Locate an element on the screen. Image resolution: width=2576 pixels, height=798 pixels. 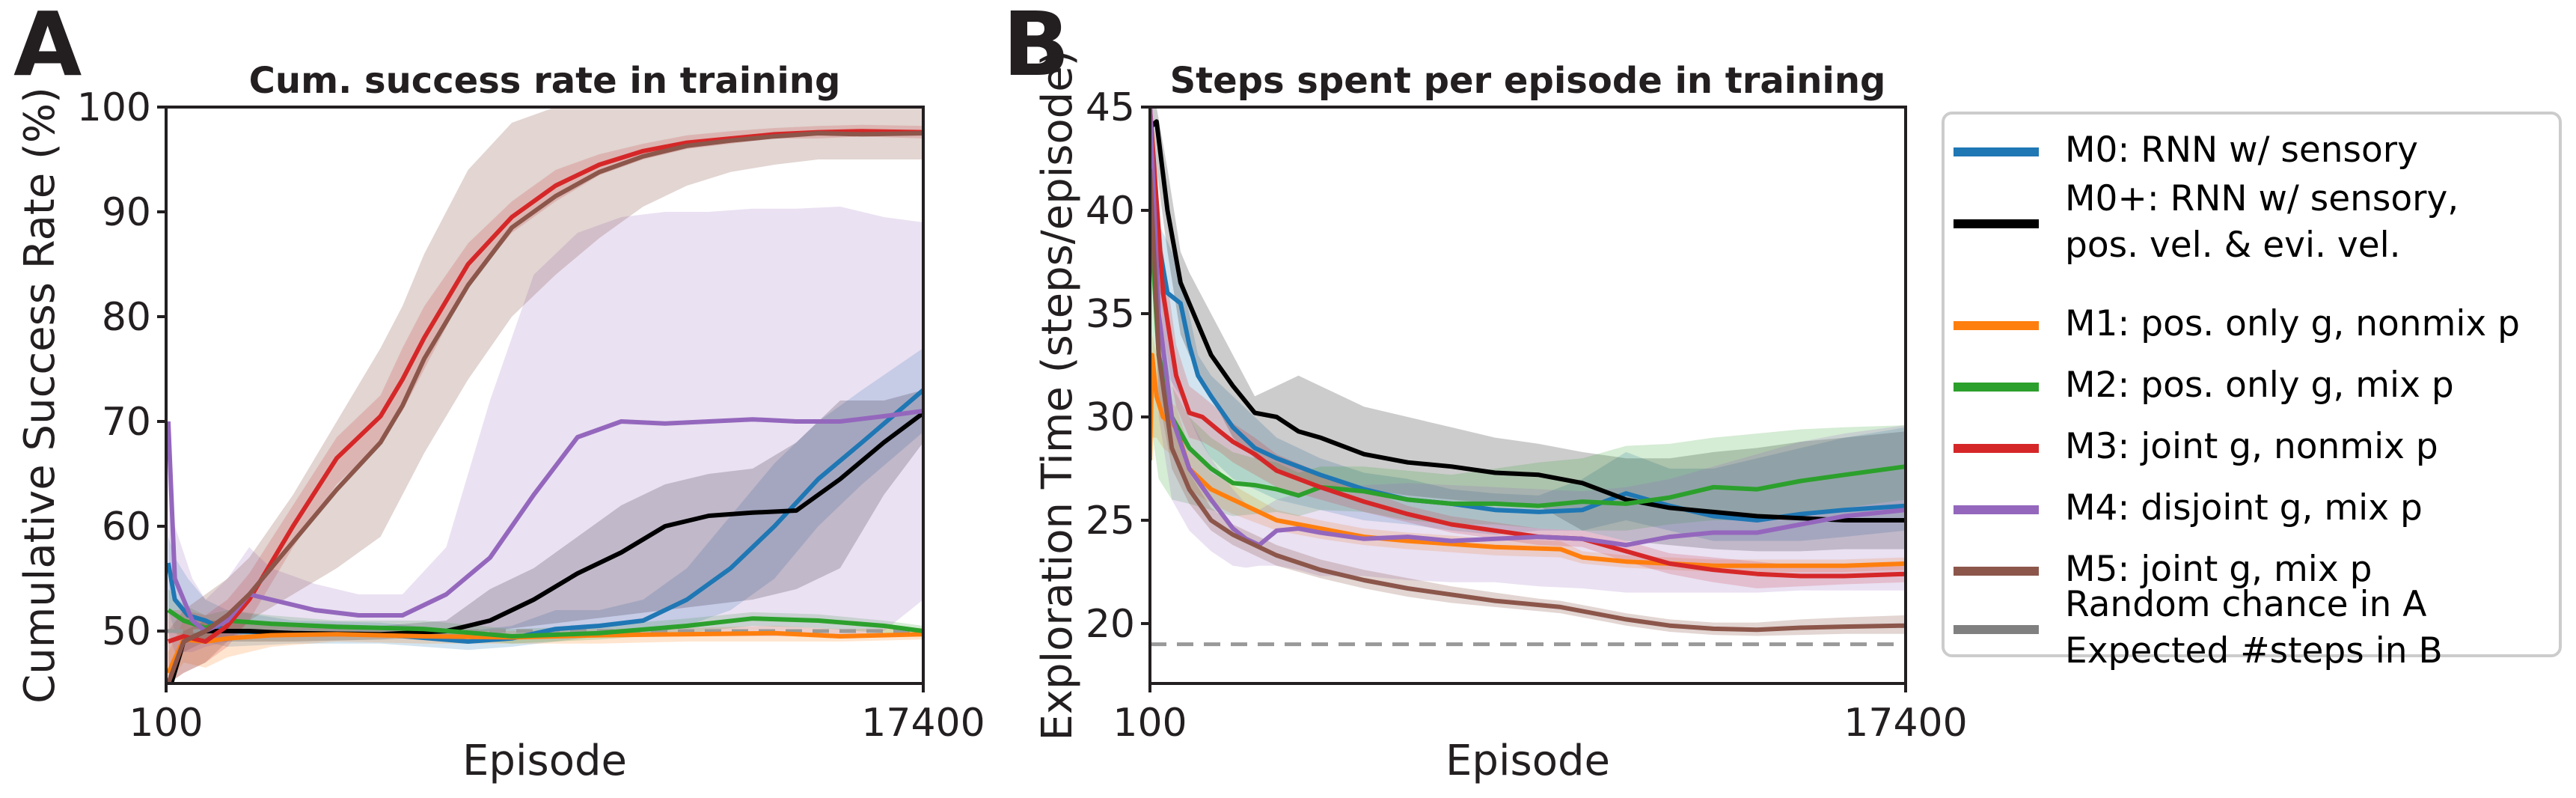
legend-label: M0+: RNN w/ sensory, is located at coordinates (2262, 198).